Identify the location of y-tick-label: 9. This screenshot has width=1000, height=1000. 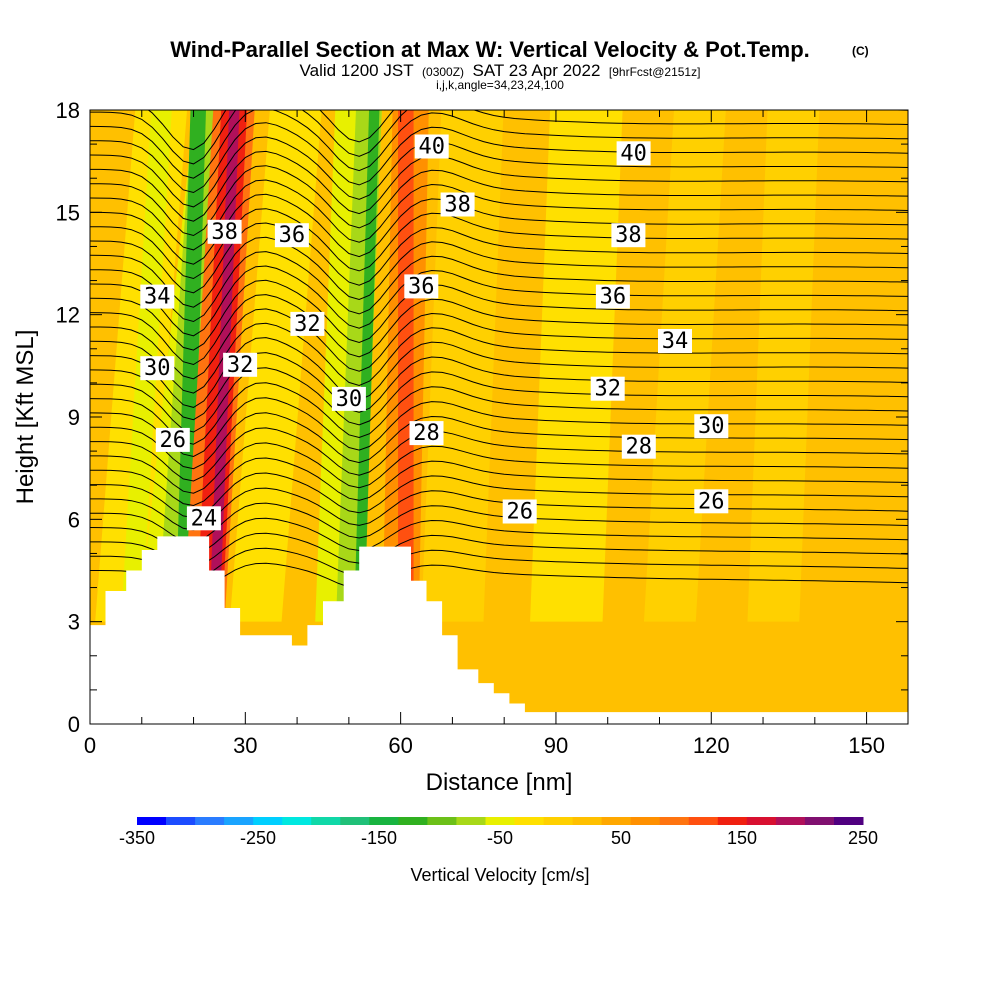
(74, 417).